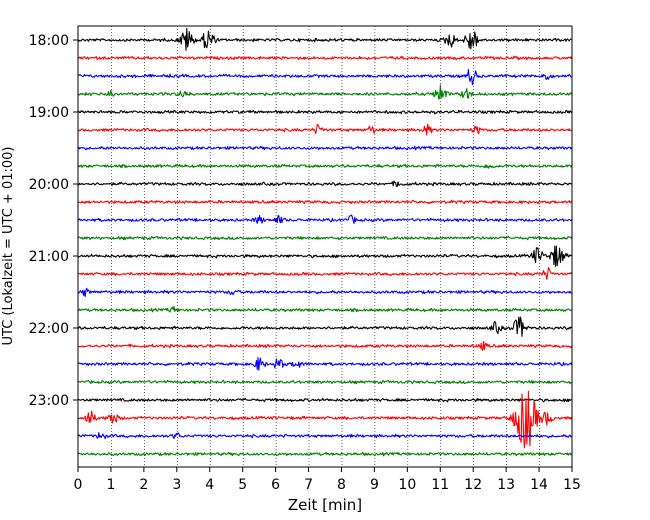 This screenshot has height=520, width=650. Describe the element at coordinates (275, 485) in the screenshot. I see `x-tick-label: 6` at that location.